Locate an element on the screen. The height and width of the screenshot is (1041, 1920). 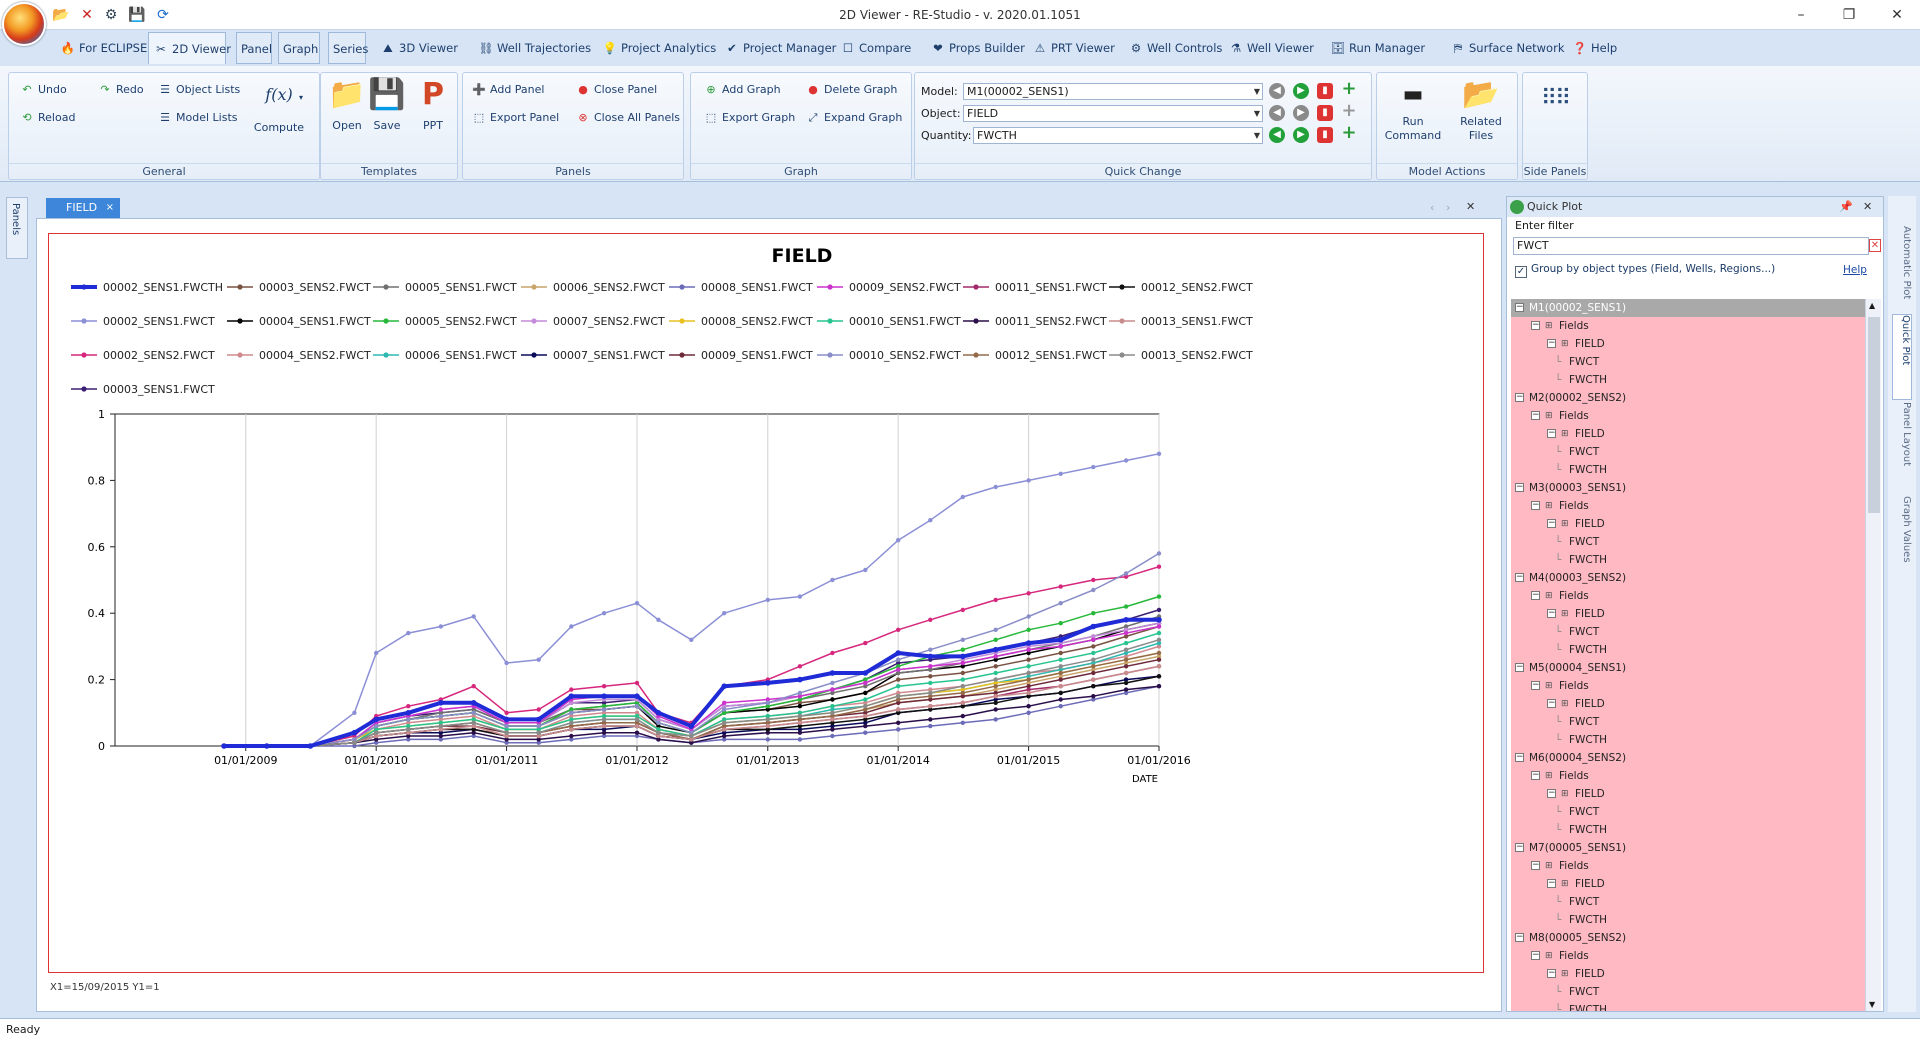
clear-filter-icon: ✕ is located at coordinates (1875, 245).